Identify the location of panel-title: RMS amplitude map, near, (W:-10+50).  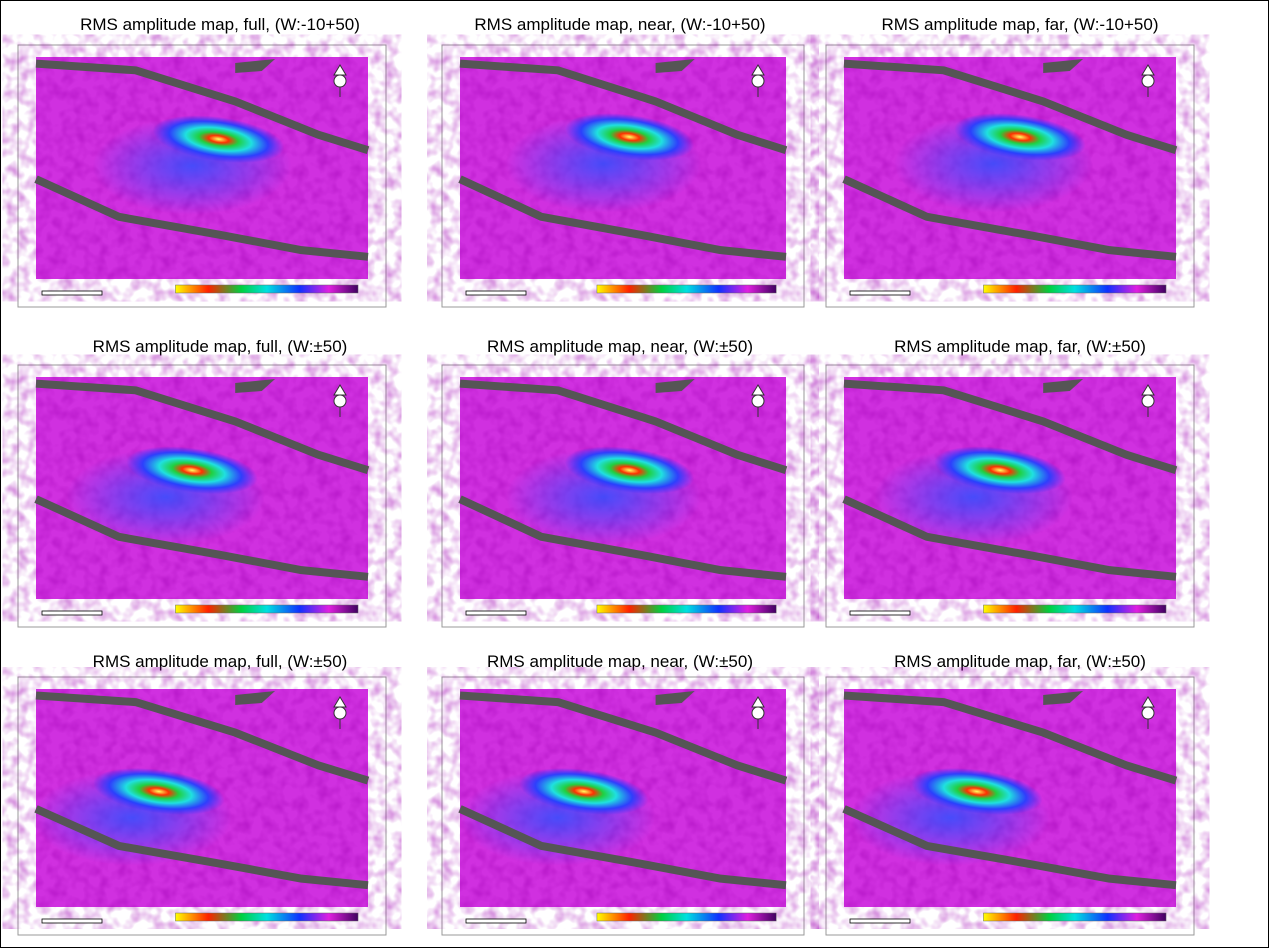
(619, 24).